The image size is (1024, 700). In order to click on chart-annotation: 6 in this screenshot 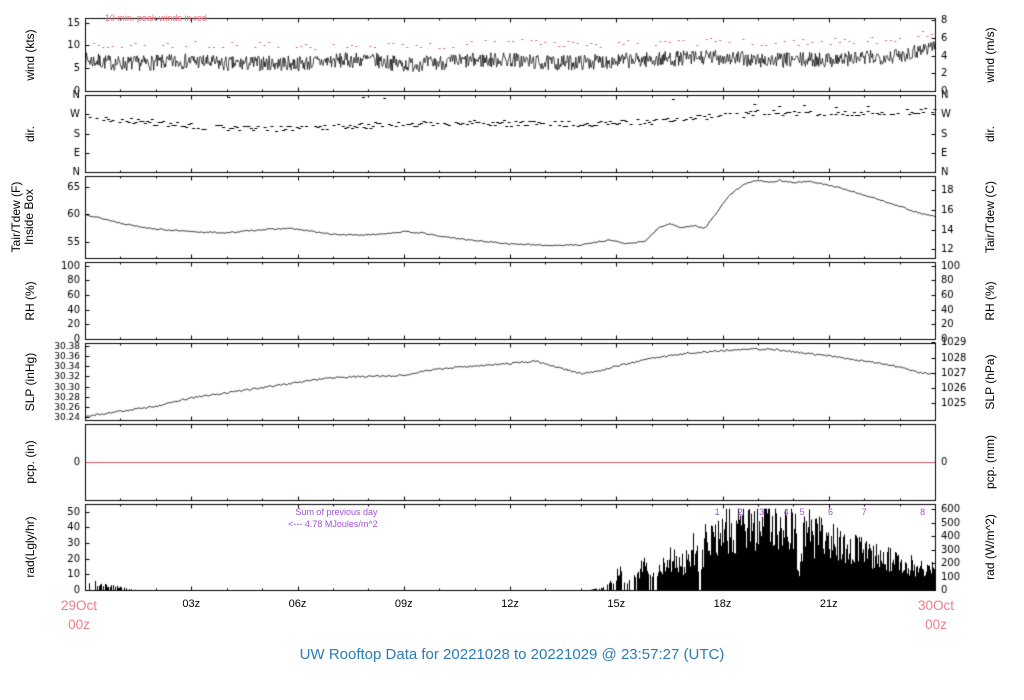, I will do `click(831, 511)`.